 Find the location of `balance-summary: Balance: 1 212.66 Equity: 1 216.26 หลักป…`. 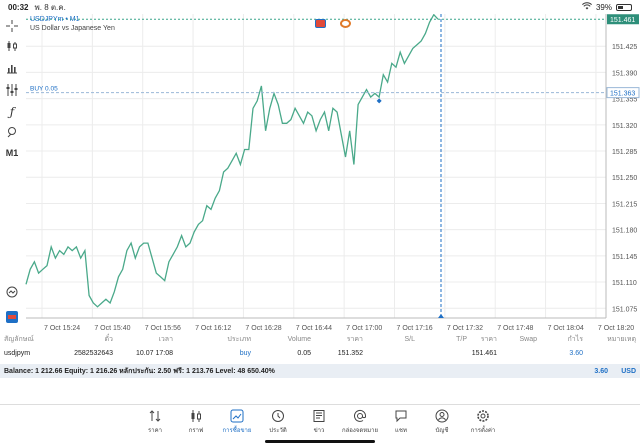

balance-summary: Balance: 1 212.66 Equity: 1 216.26 หลักป… is located at coordinates (139, 371).